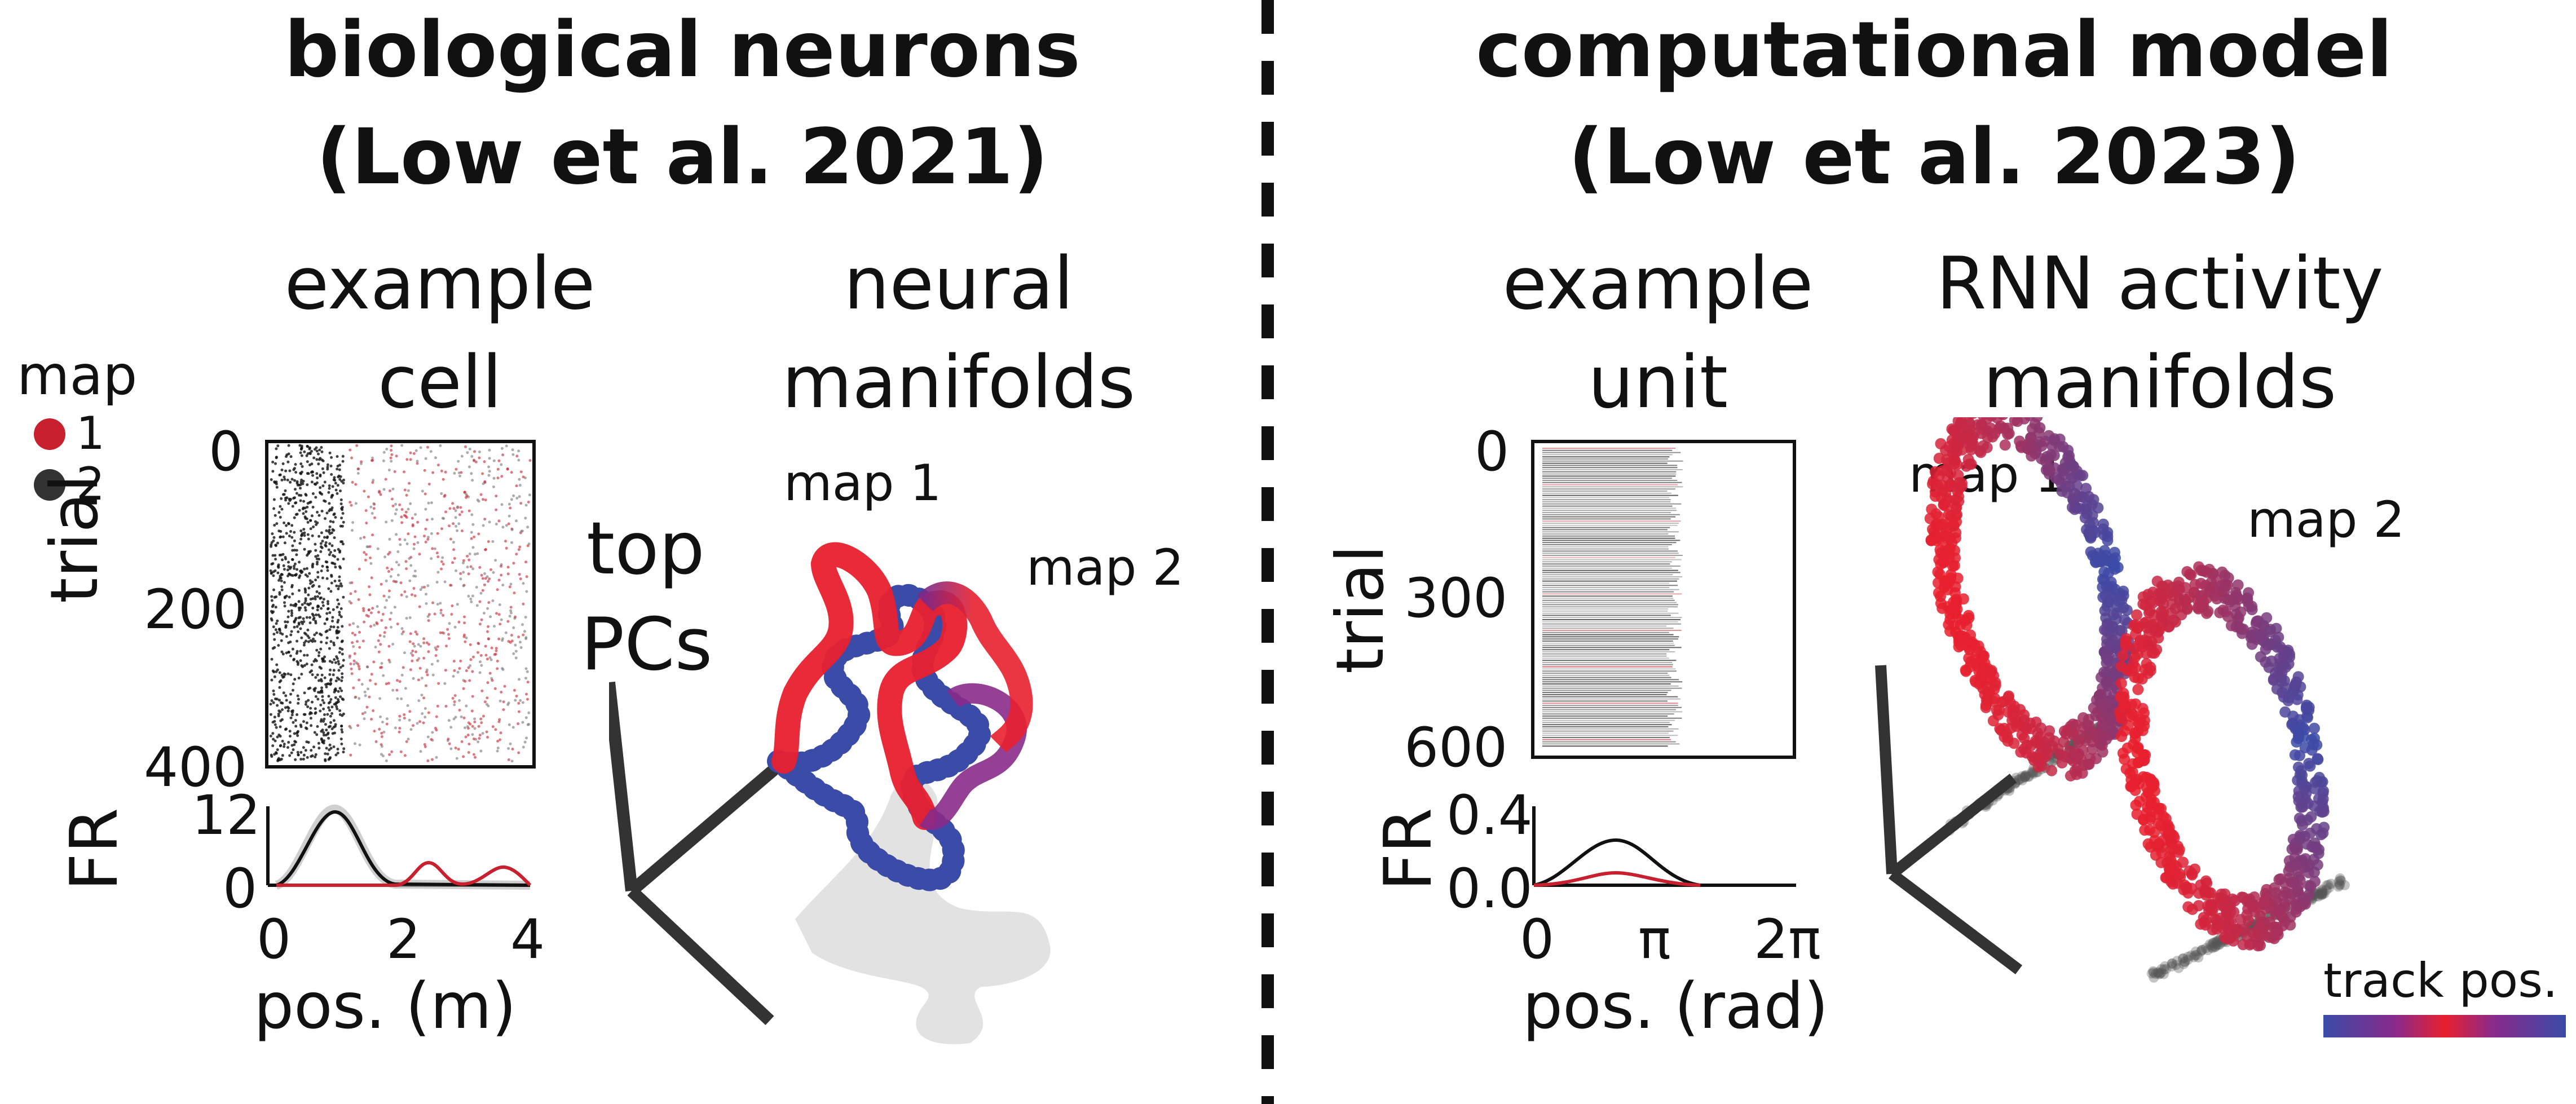  I want to click on right-raster-plot, so click(1663, 599).